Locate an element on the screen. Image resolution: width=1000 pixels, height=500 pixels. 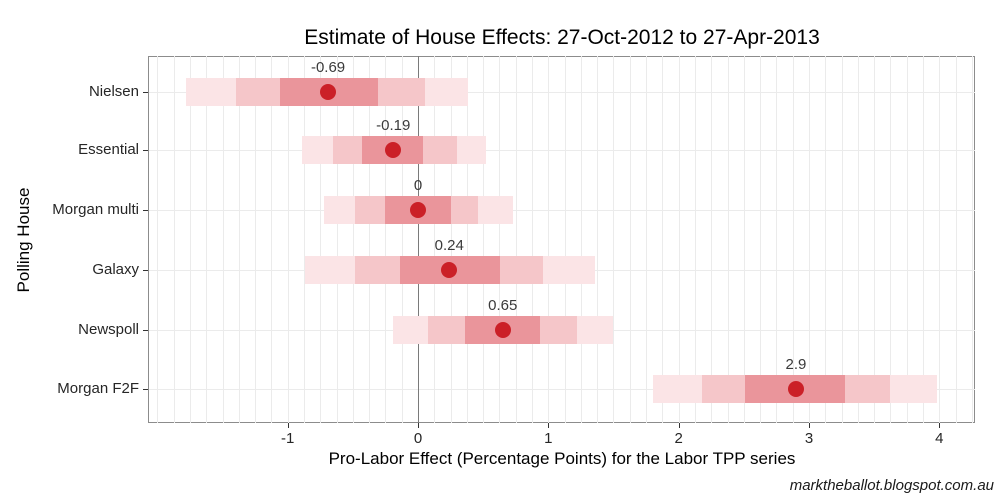
y-axis-category-label: Essential is located at coordinates (108, 149).